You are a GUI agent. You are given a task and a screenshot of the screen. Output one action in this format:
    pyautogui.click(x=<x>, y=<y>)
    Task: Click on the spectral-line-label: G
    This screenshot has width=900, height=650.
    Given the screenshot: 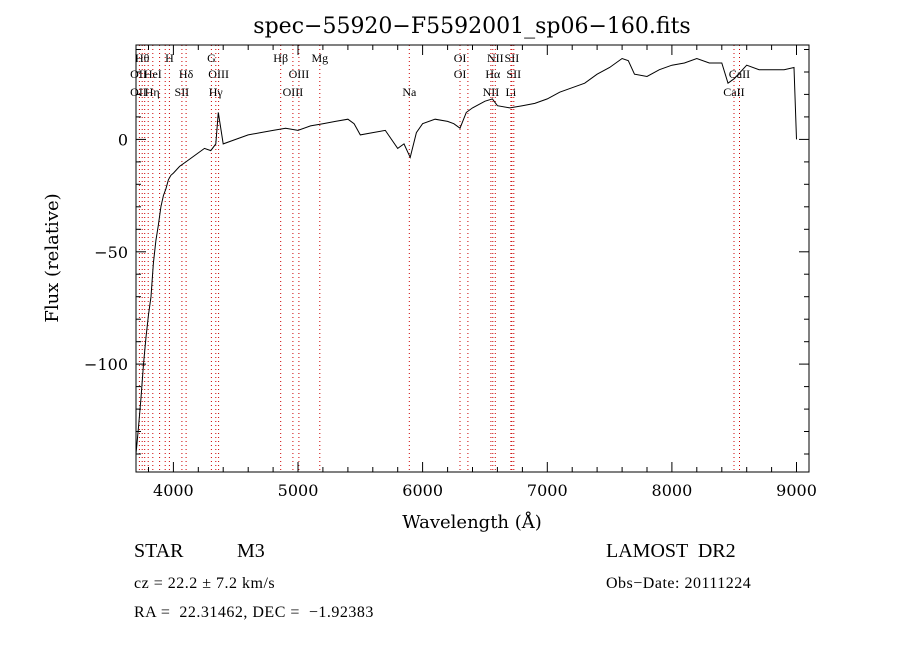 What is the action you would take?
    pyautogui.click(x=211, y=58)
    